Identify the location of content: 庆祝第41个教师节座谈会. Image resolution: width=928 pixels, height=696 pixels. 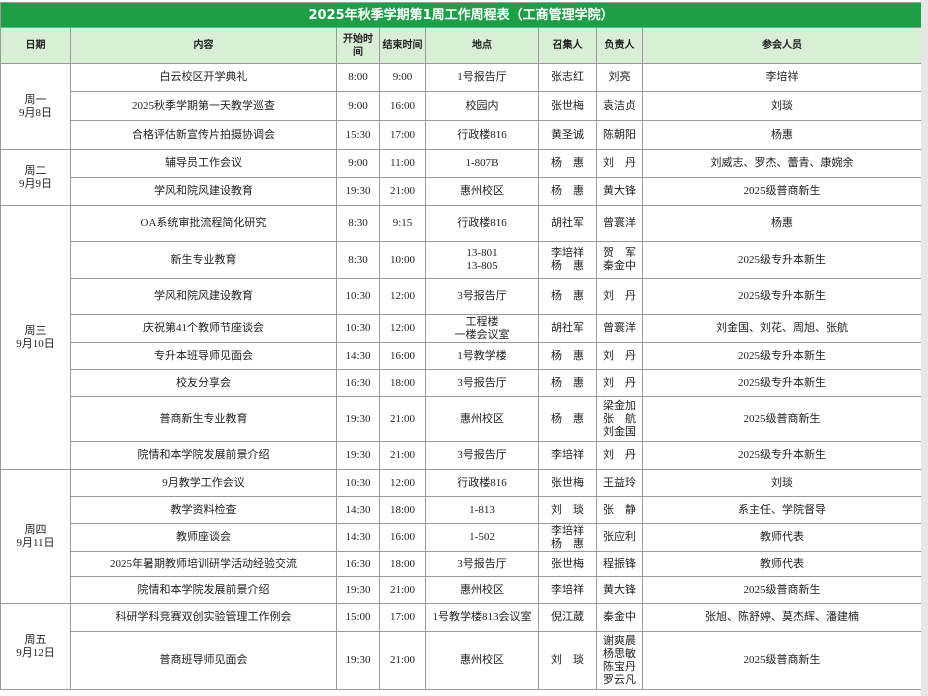
(203, 328).